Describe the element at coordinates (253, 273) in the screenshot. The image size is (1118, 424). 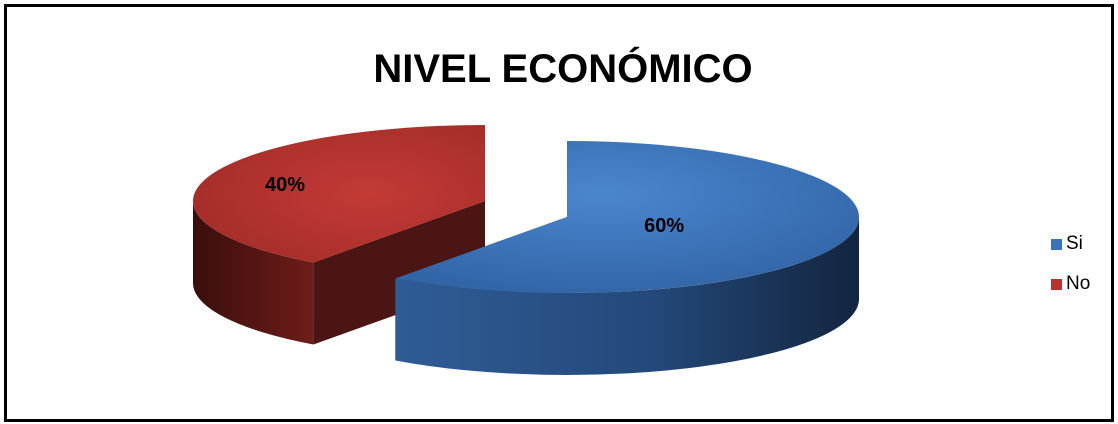
I see `slice-no-side` at that location.